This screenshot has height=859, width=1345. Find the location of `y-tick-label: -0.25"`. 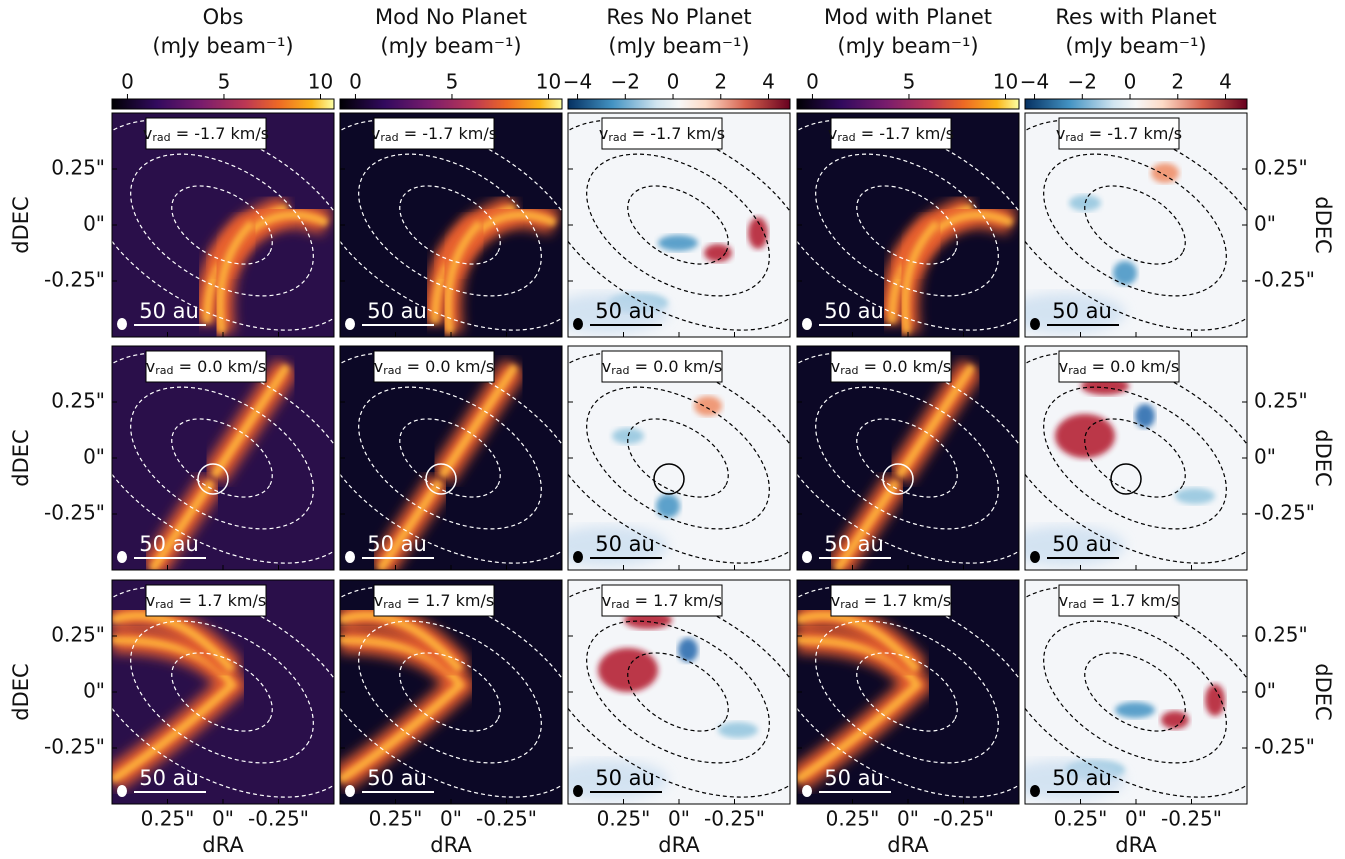

y-tick-label: -0.25" is located at coordinates (1284, 747).